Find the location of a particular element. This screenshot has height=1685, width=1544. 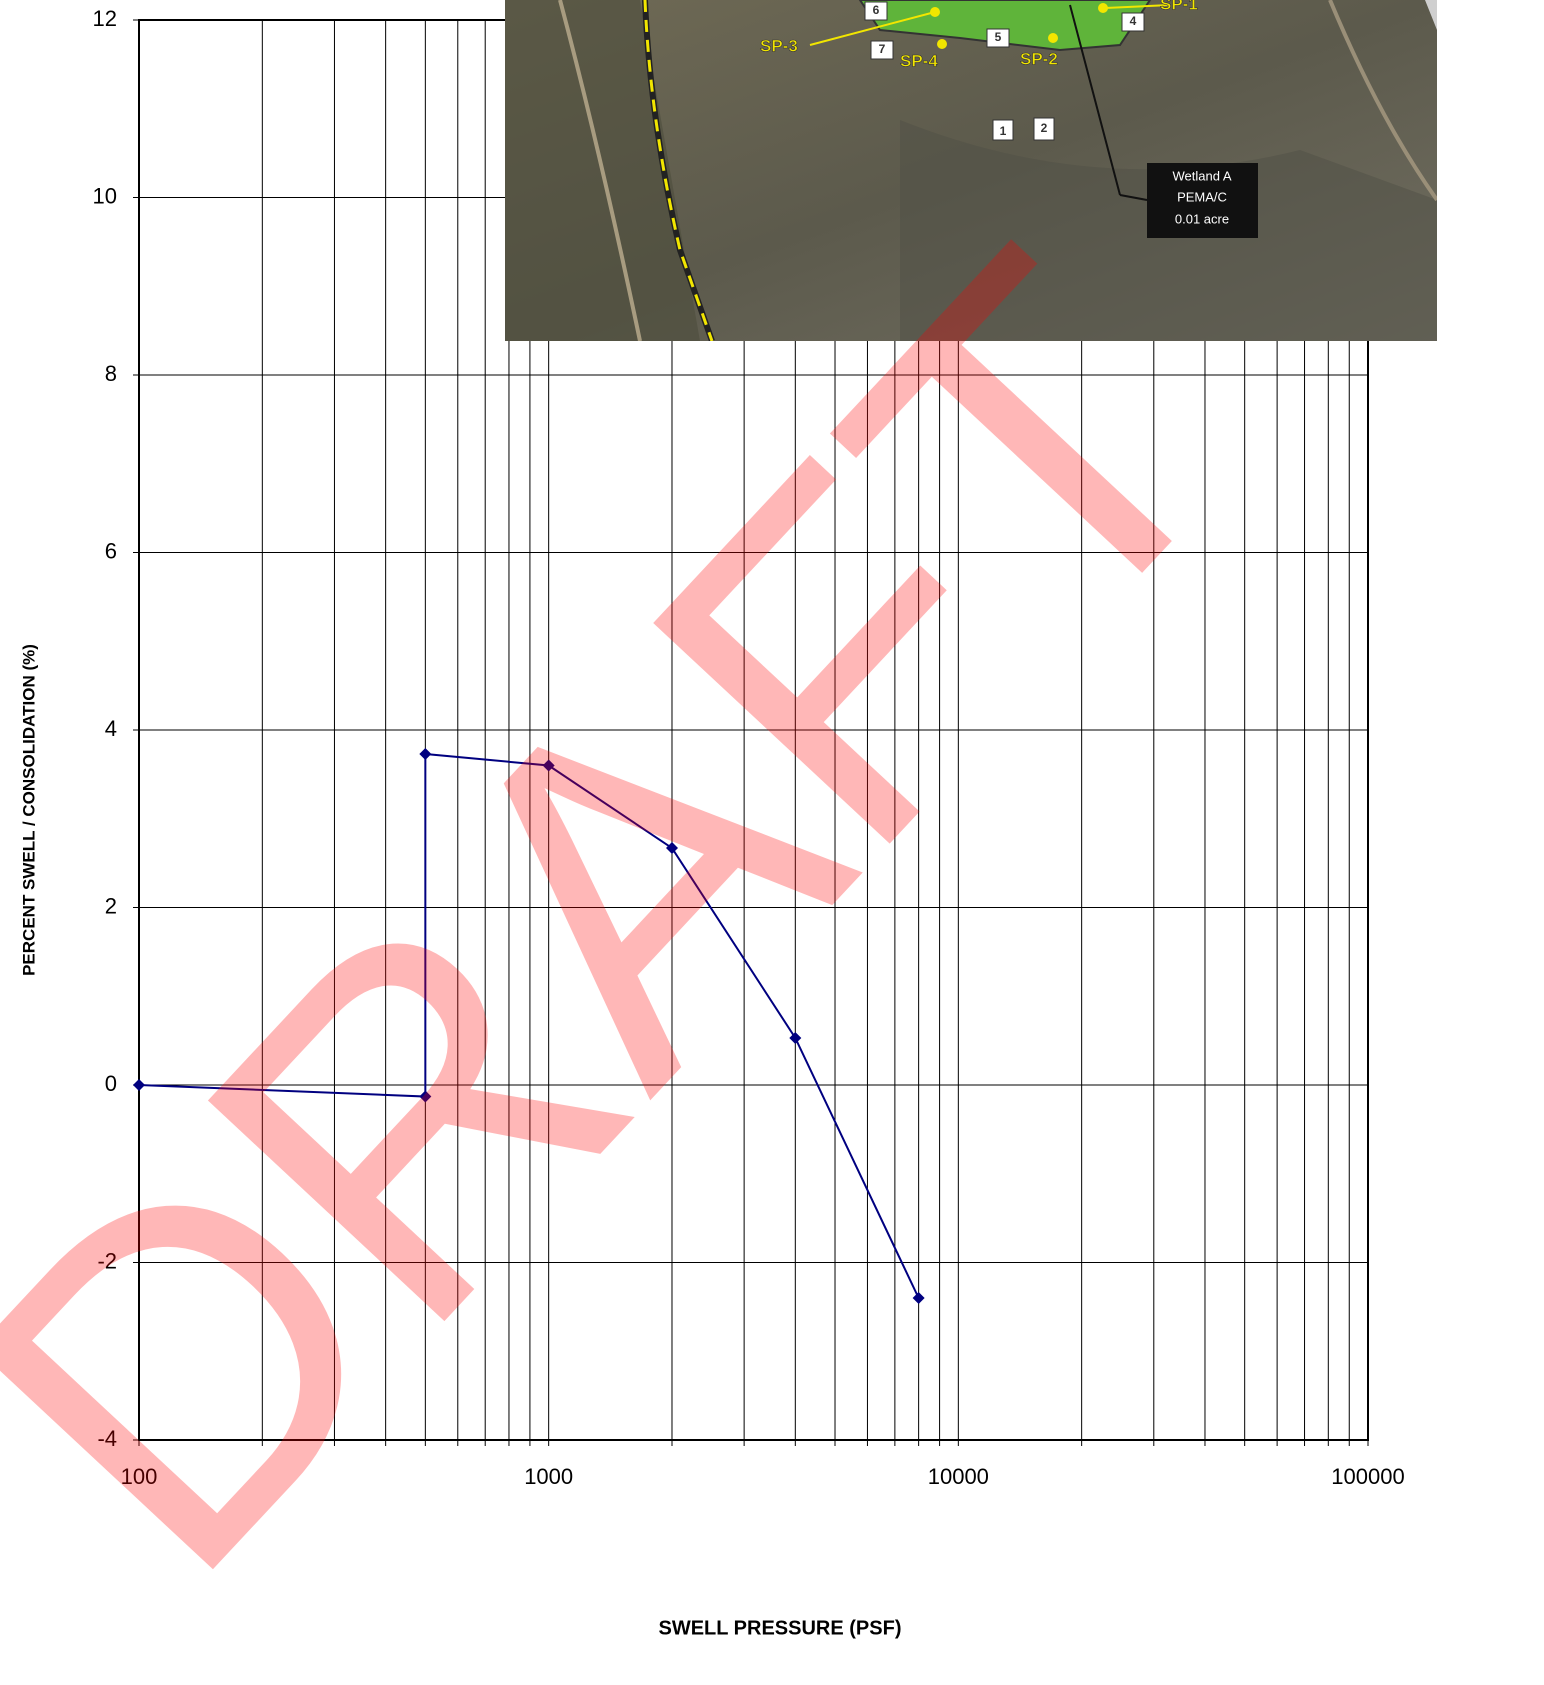

inset-marker: 2 is located at coordinates (1044, 128).